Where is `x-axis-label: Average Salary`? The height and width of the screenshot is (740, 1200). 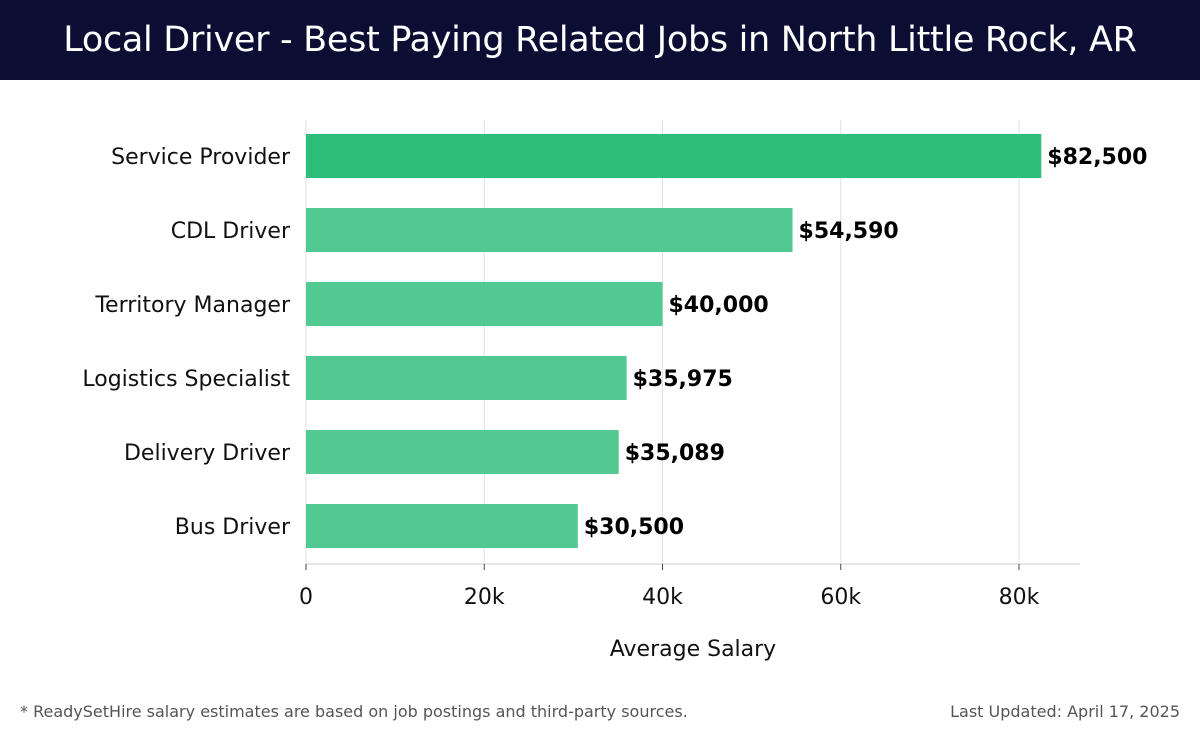 x-axis-label: Average Salary is located at coordinates (693, 649).